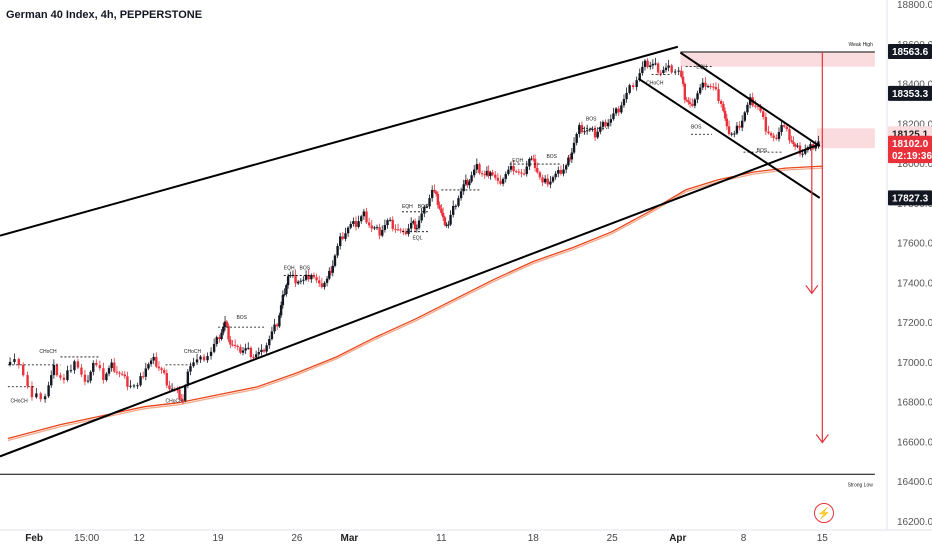  I want to click on structure-label: EQL, so click(417, 239).